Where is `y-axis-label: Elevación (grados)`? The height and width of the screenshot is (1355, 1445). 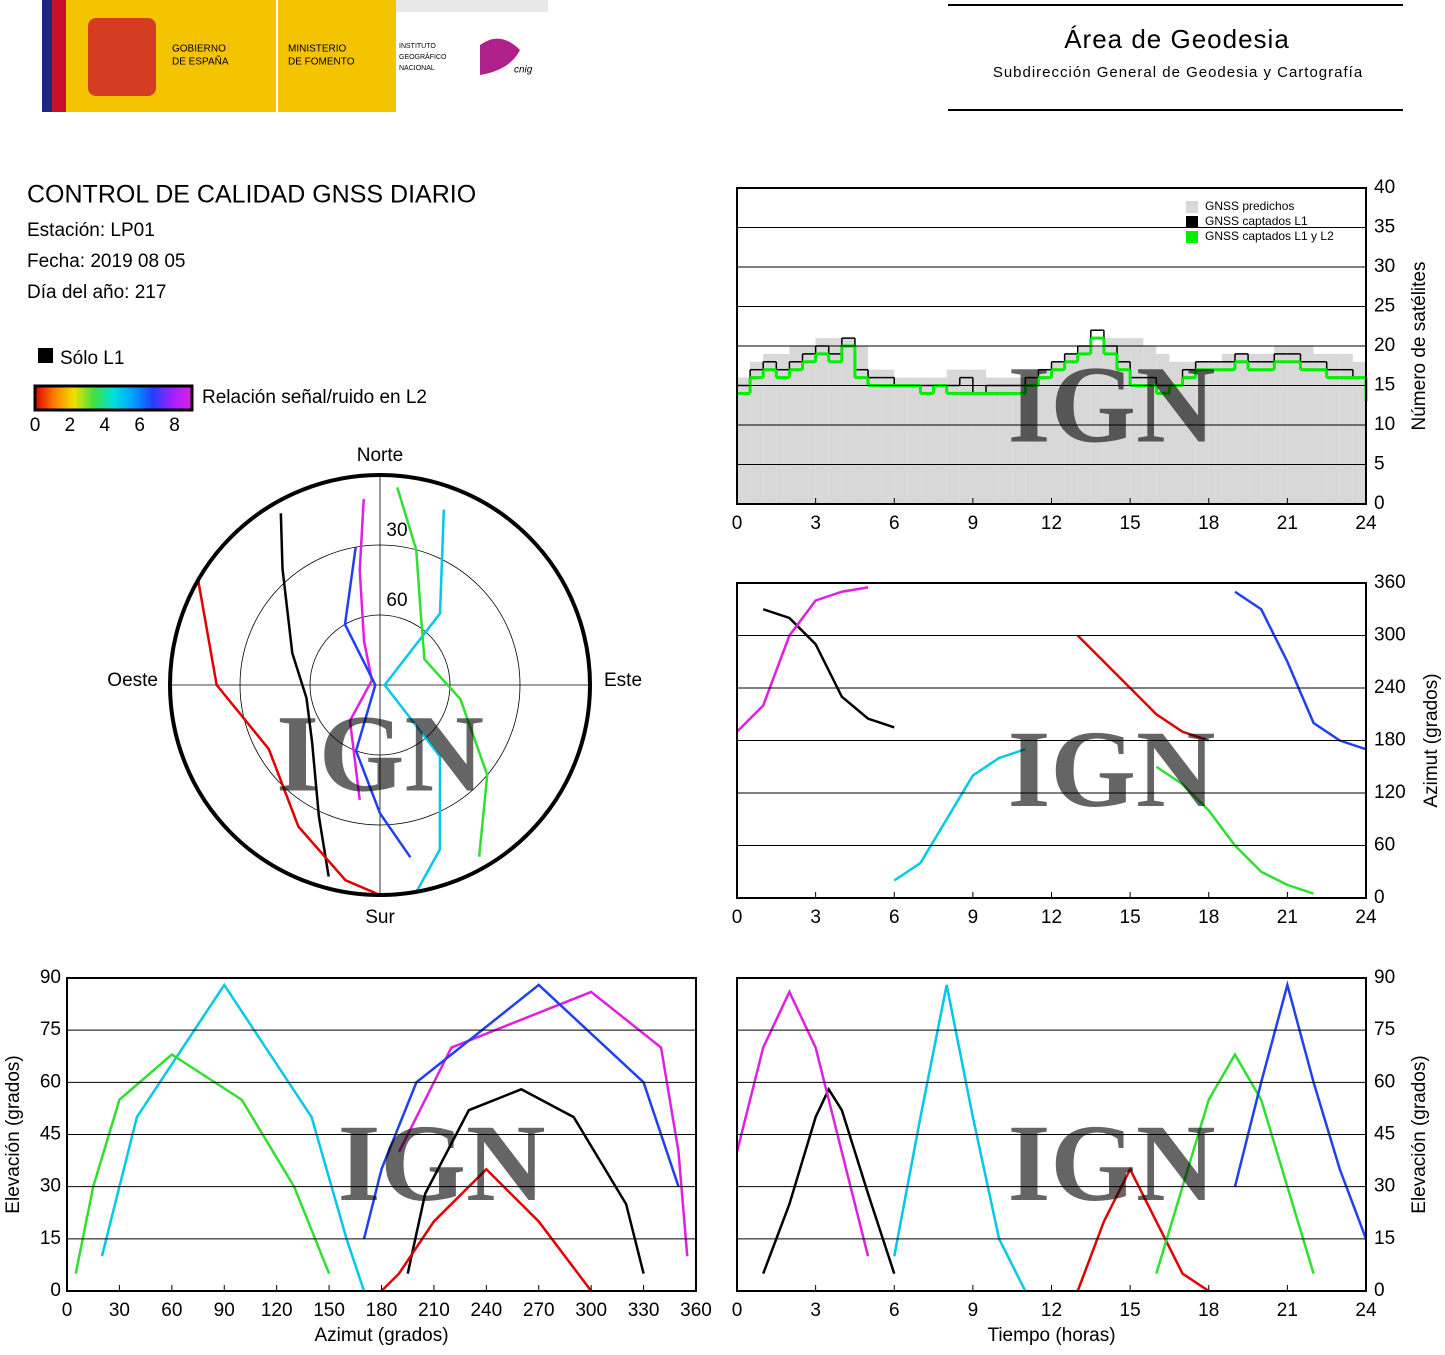
y-axis-label: Elevación (grados) is located at coordinates (1419, 1134).